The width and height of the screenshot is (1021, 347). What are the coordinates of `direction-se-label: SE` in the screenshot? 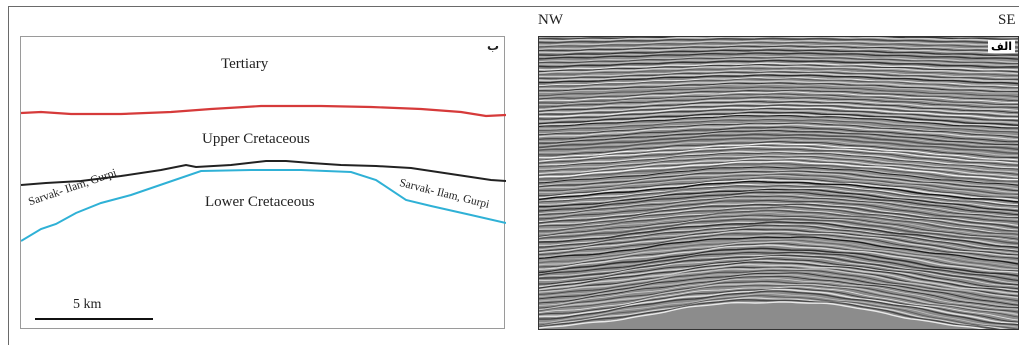 It's located at (1007, 20).